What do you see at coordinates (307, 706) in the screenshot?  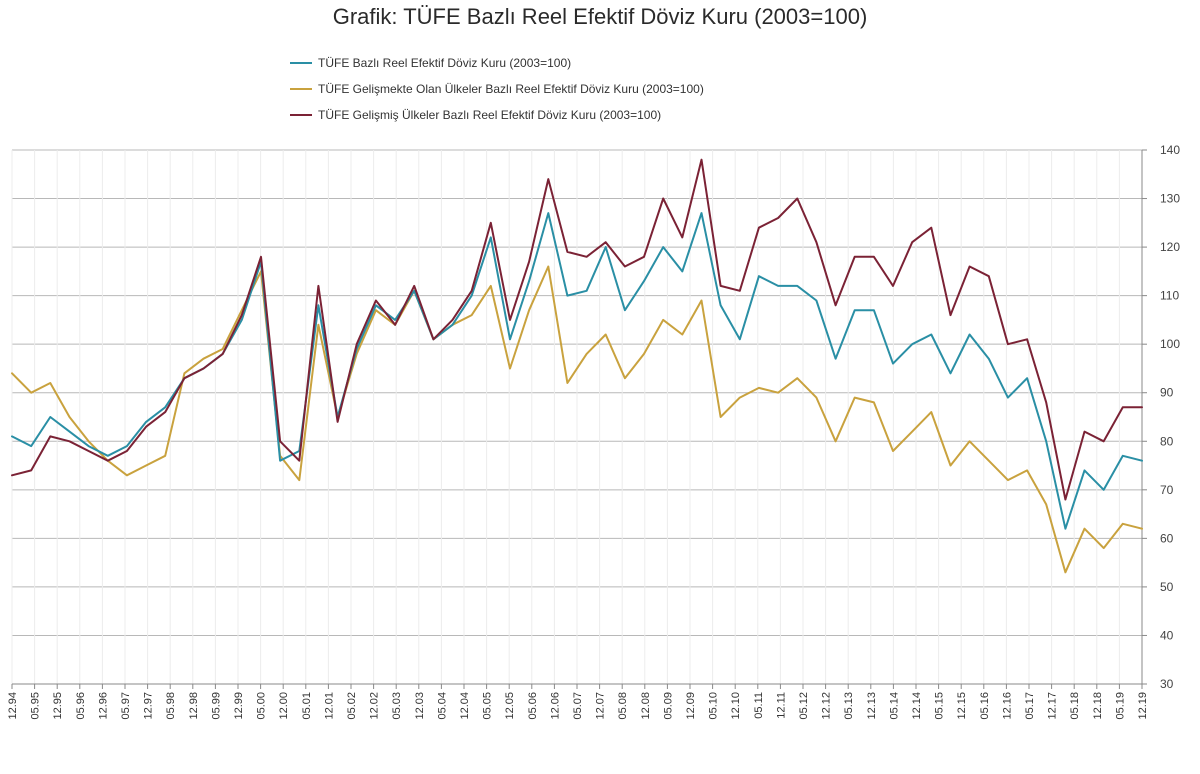 I see `x-tick-label: 05.01` at bounding box center [307, 706].